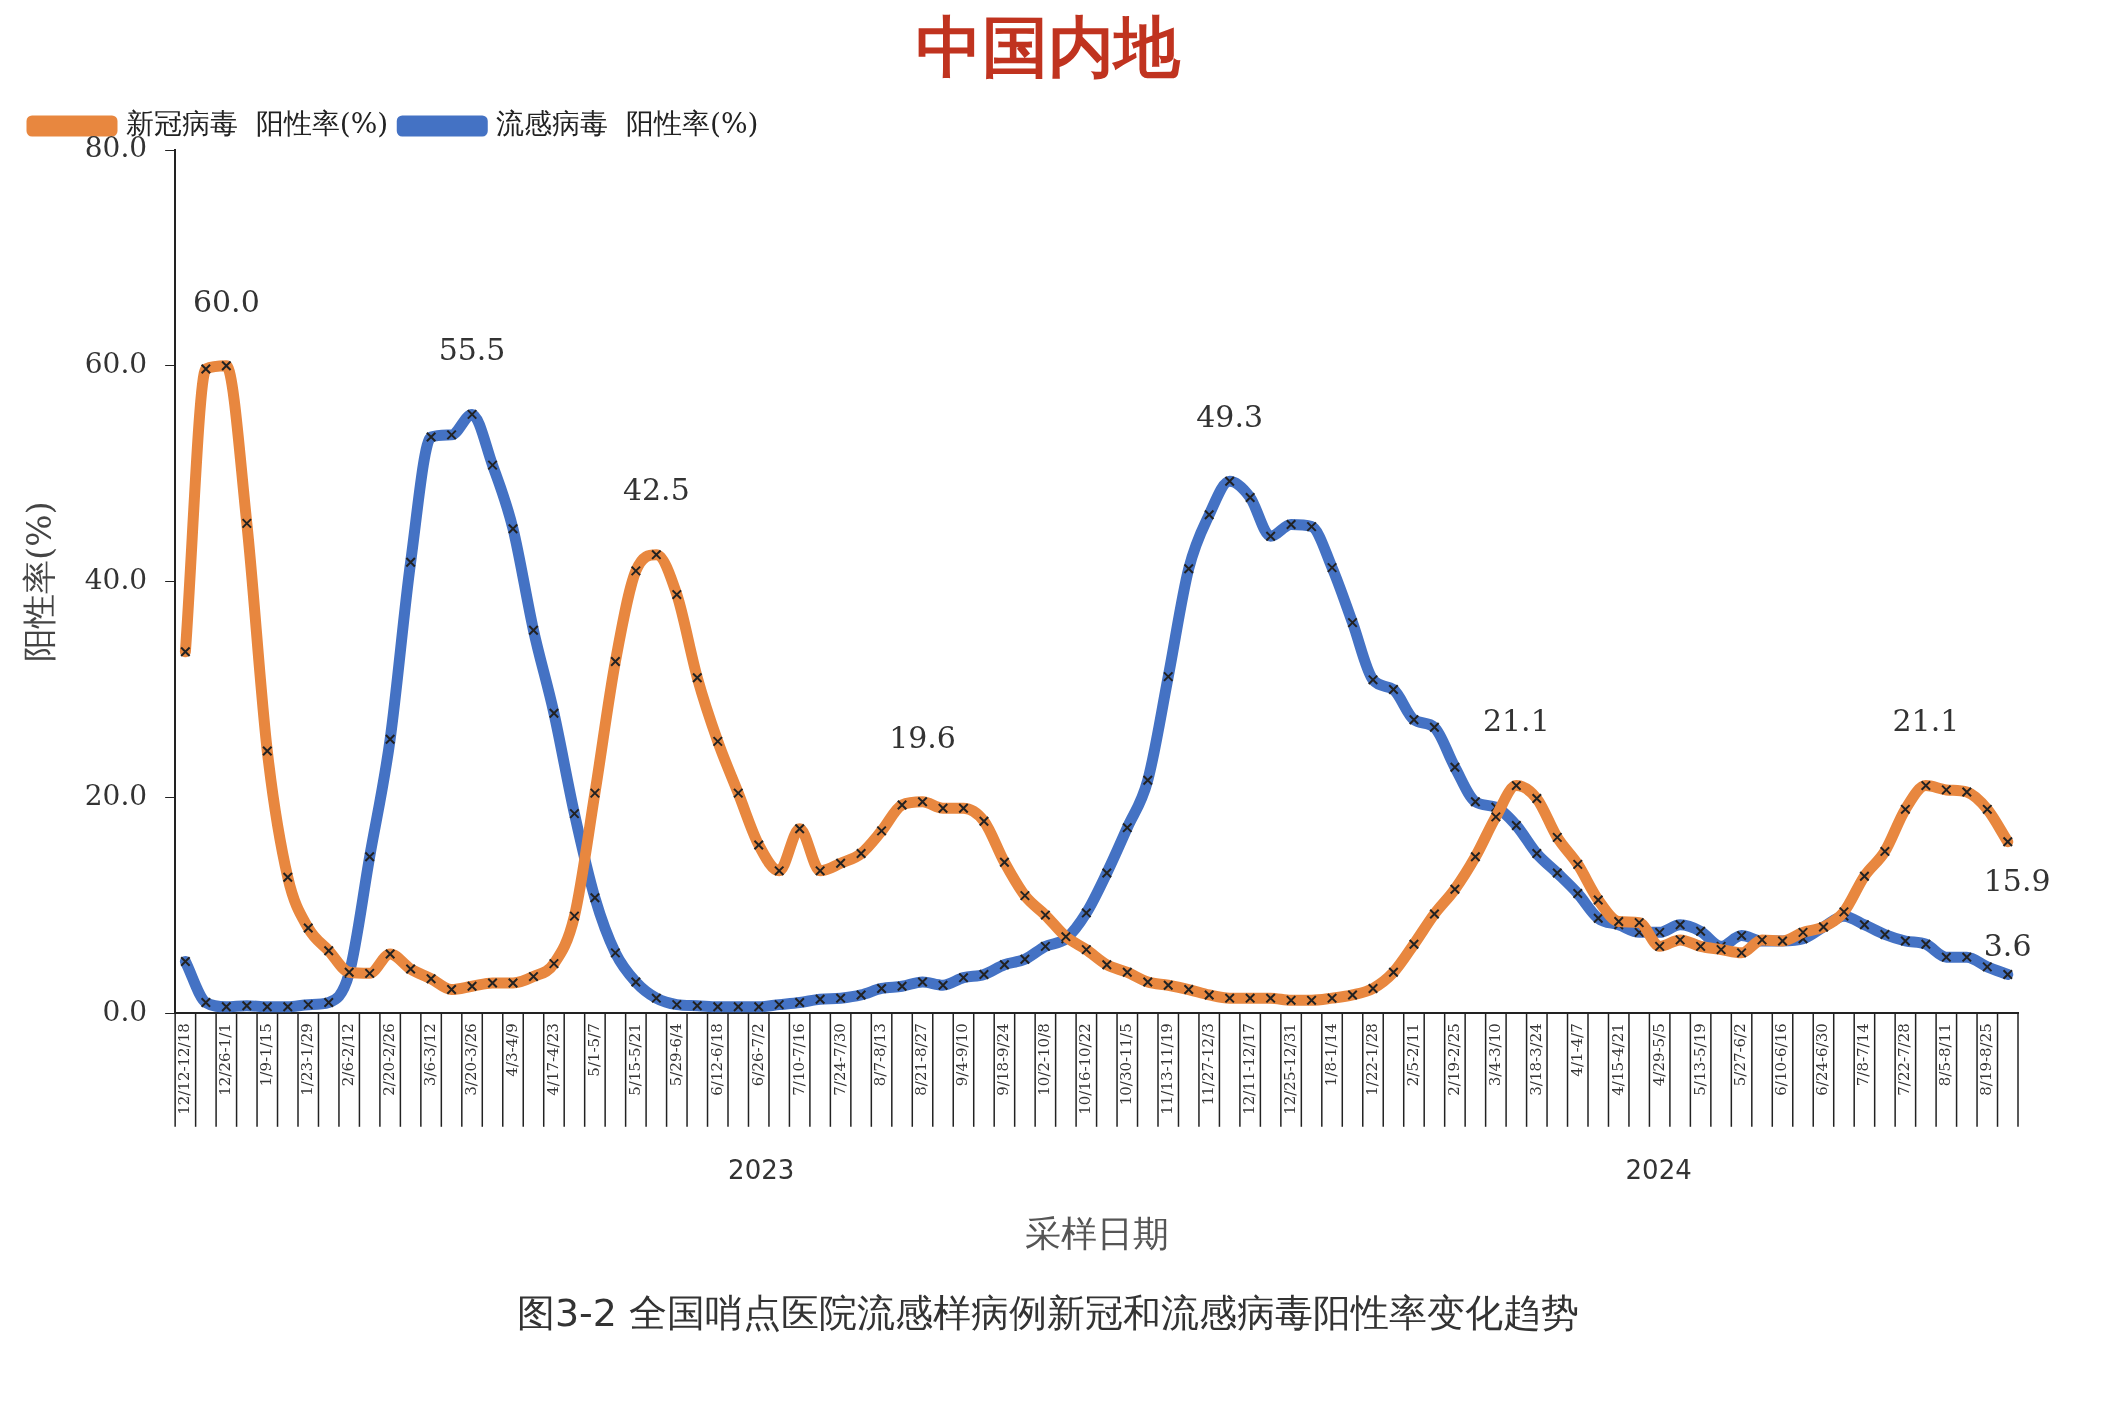 The width and height of the screenshot is (2104, 1414). I want to click on x-tick-label: 4/15-4/21, so click(1617, 1059).